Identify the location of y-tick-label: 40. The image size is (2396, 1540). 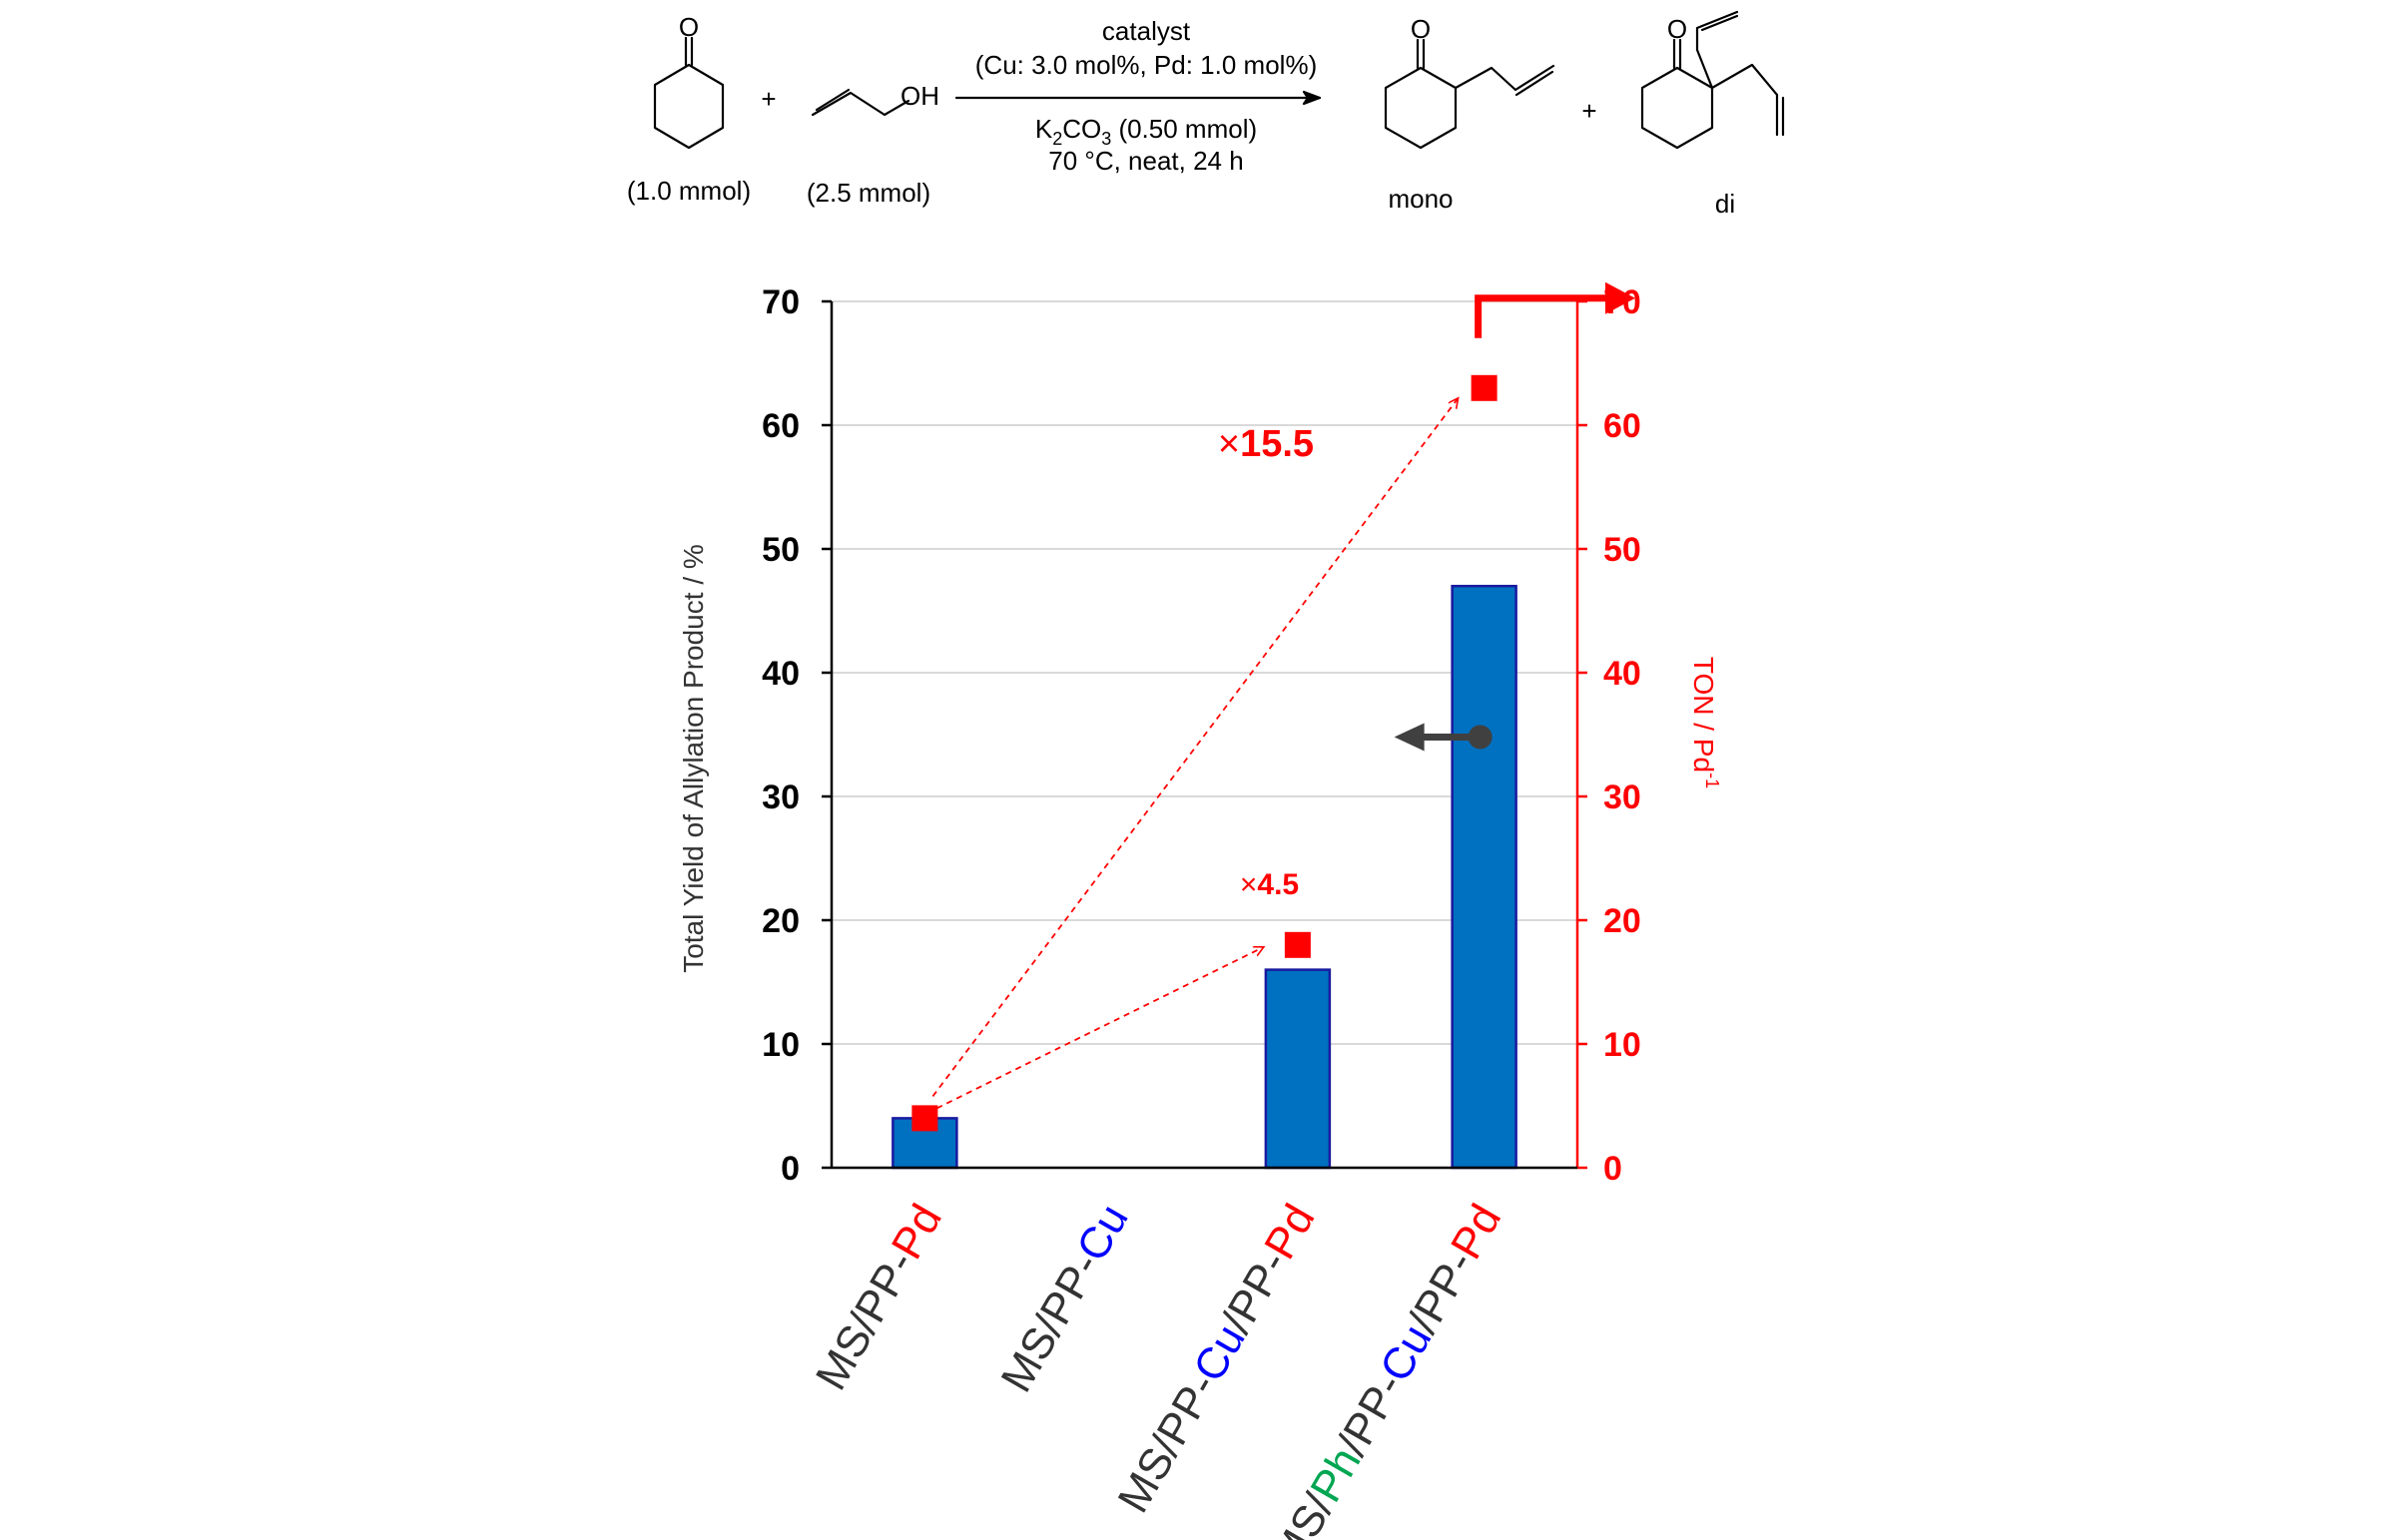
(781, 674).